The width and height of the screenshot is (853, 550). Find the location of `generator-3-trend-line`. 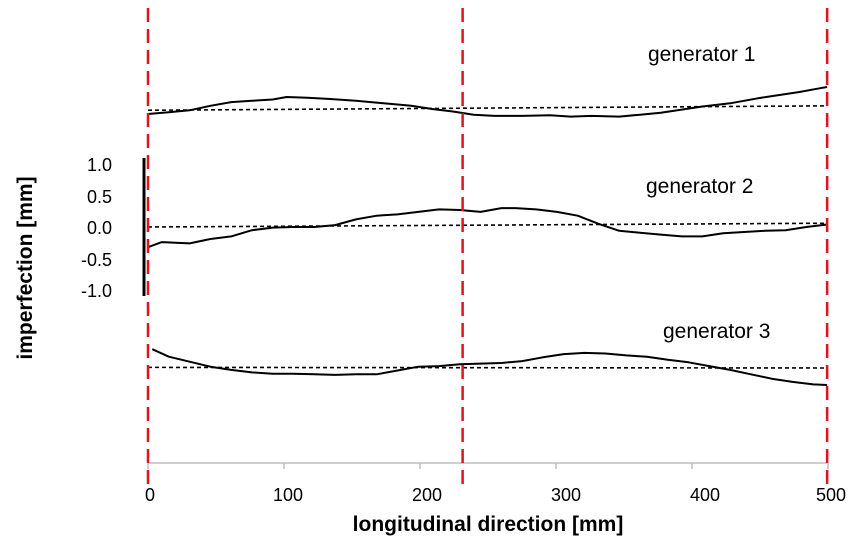

generator-3-trend-line is located at coordinates (487, 367).